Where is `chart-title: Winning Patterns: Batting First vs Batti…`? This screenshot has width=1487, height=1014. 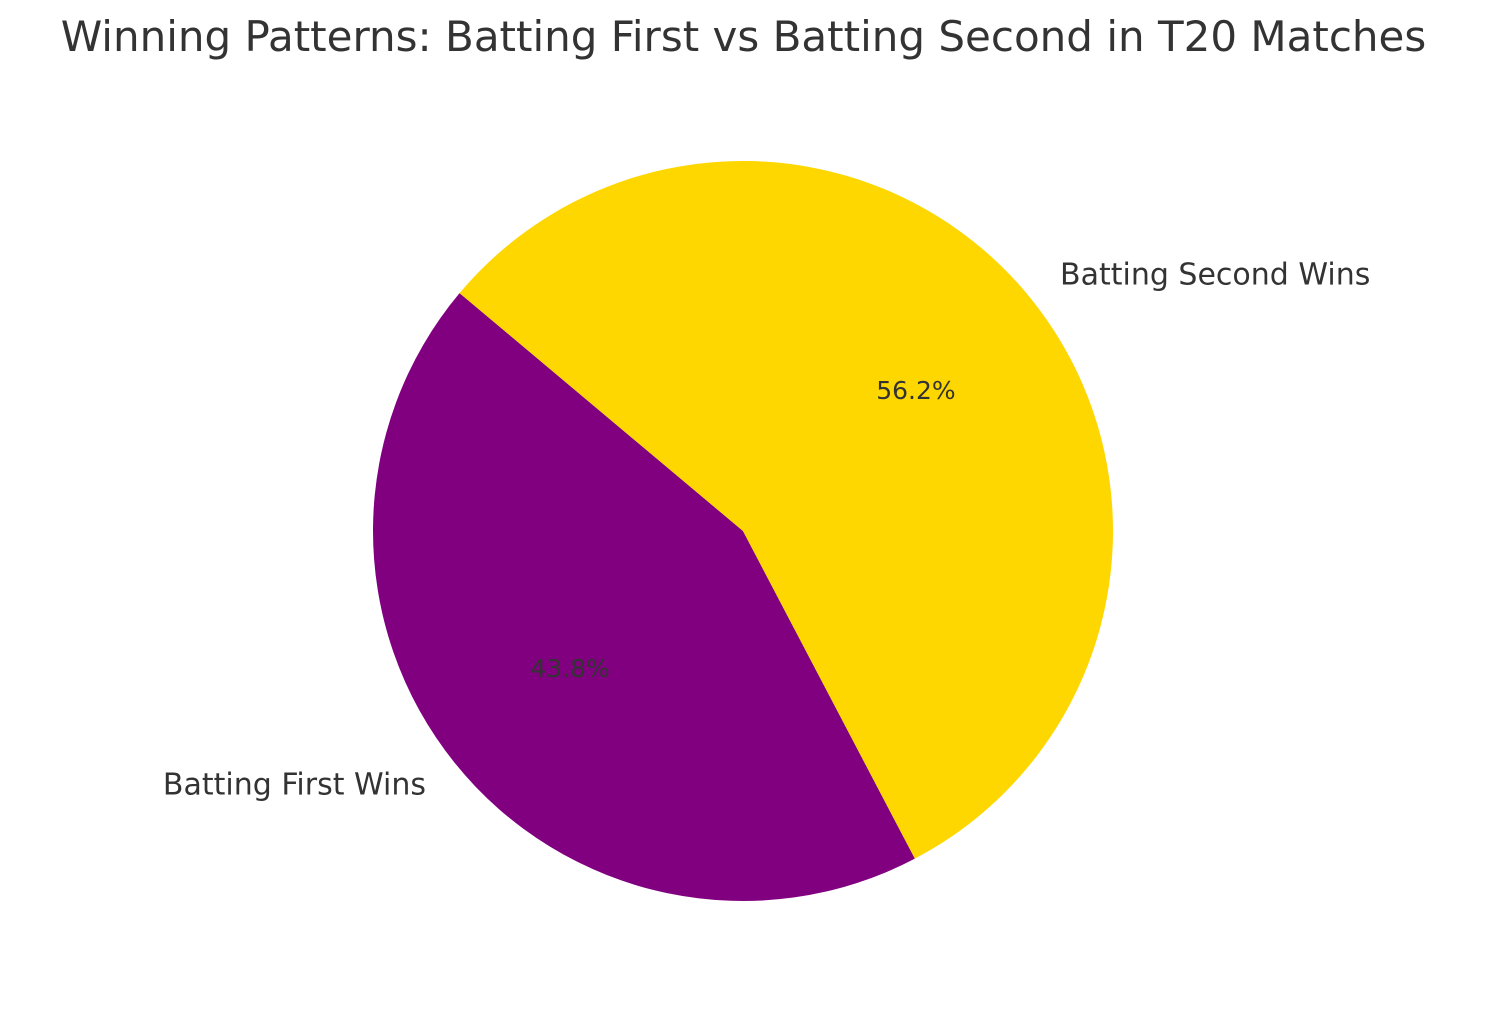 chart-title: Winning Patterns: Batting First vs Batti… is located at coordinates (743, 36).